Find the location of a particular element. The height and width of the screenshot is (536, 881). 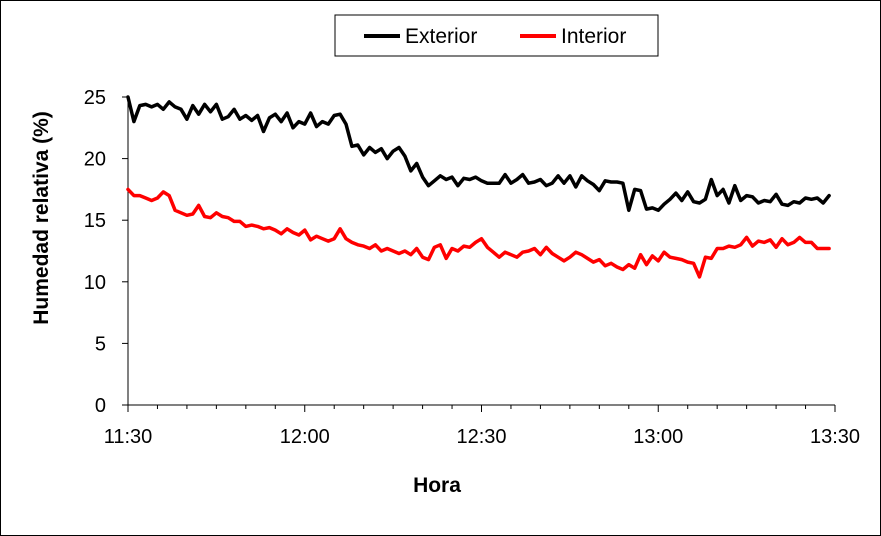

x-tick-label: 12:30 is located at coordinates (481, 437).